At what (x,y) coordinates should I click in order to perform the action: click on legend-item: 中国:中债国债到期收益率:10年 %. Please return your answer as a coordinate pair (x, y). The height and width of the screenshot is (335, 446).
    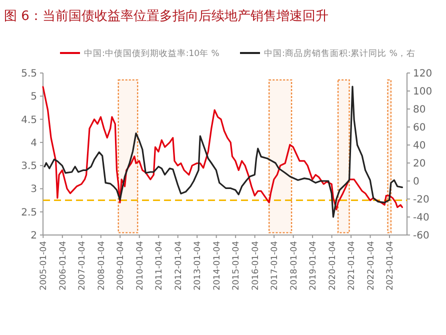
    Looking at the image, I should click on (140, 54).